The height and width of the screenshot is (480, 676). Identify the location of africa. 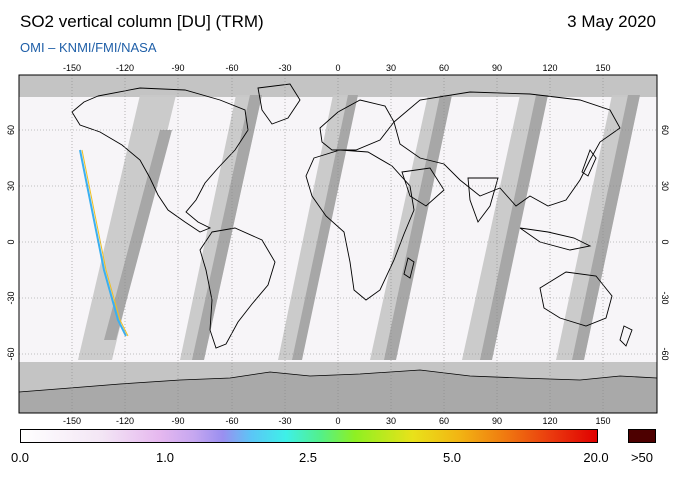
(360, 225).